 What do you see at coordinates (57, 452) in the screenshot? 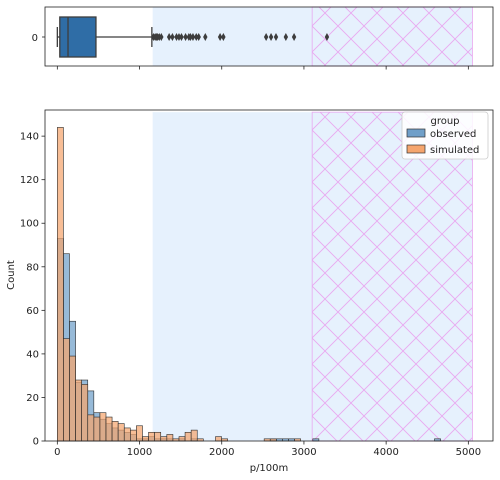
I see `x-tick-label-0: 0` at bounding box center [57, 452].